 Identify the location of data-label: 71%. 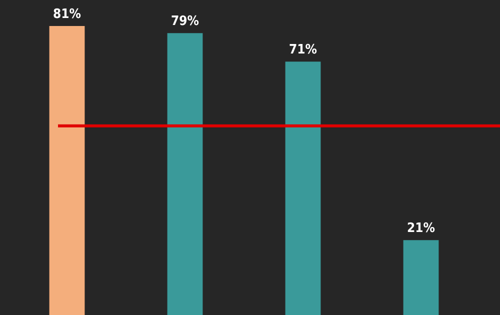
(303, 50).